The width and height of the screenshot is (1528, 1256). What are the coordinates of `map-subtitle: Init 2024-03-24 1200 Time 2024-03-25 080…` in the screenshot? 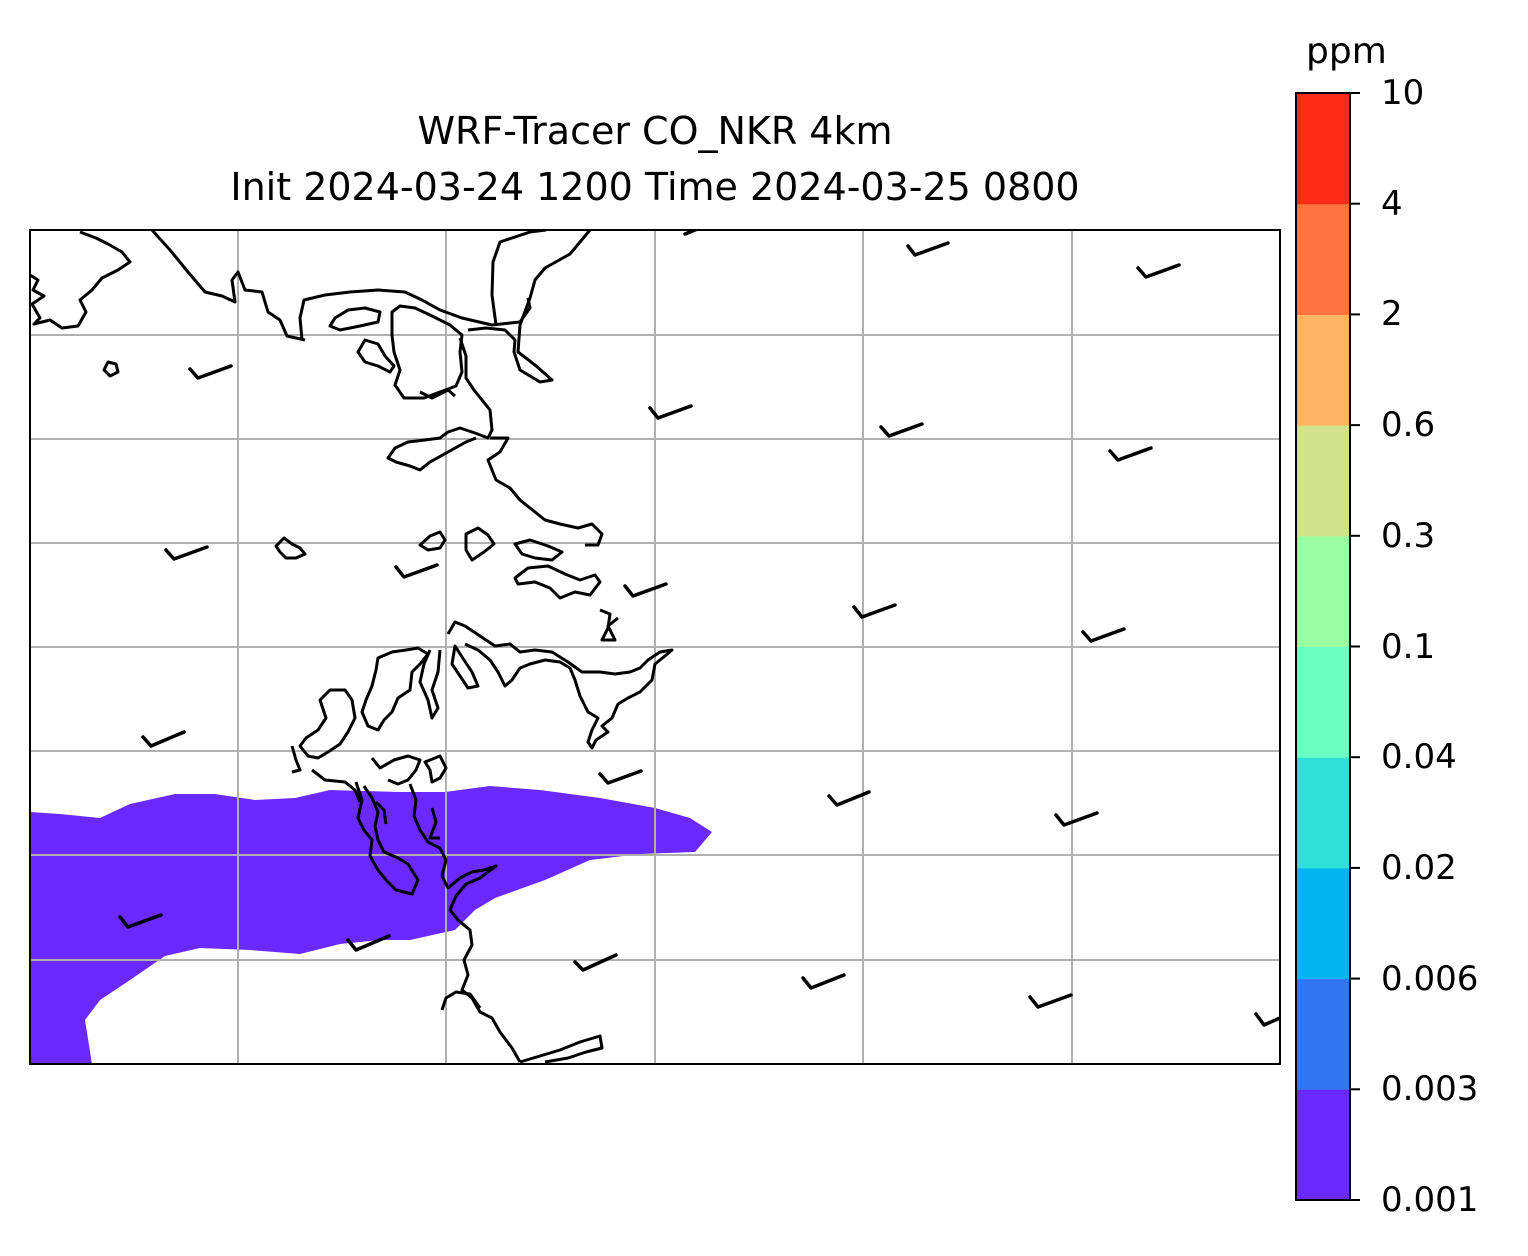 It's located at (655, 187).